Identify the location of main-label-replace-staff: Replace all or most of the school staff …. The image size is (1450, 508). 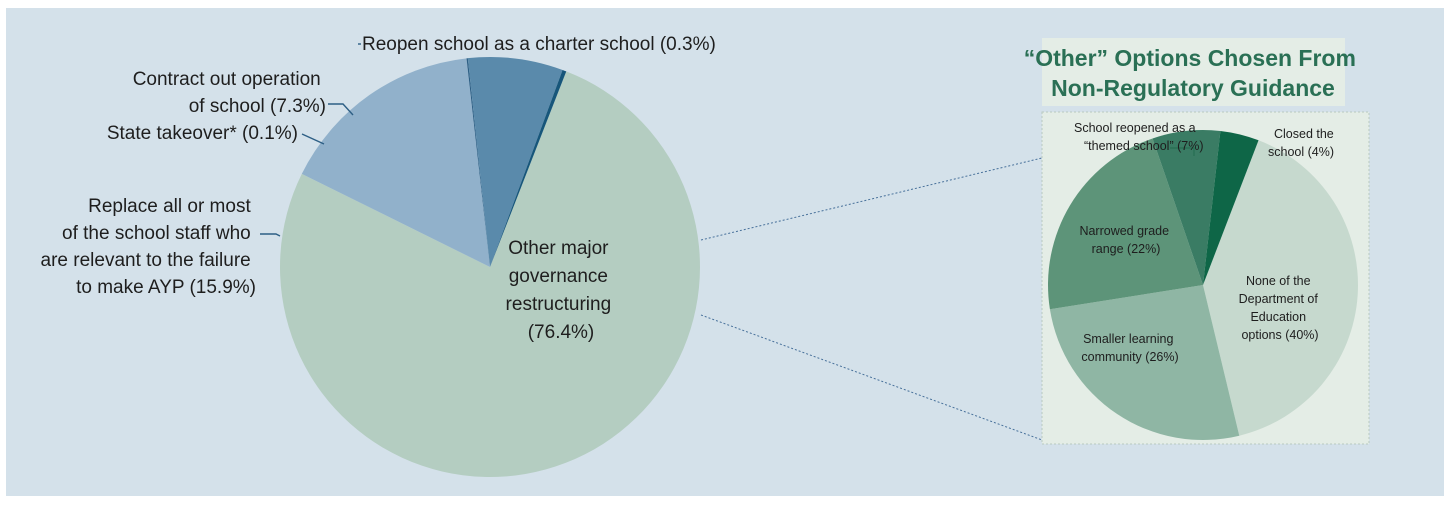
(148, 247).